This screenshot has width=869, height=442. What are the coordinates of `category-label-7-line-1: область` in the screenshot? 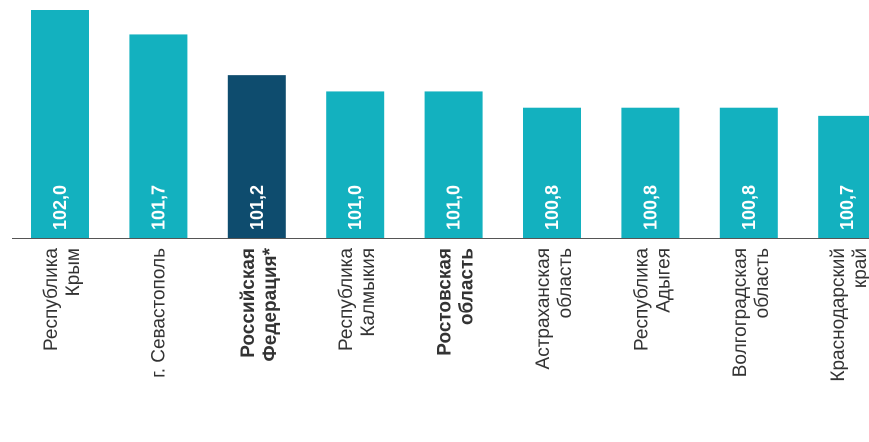 It's located at (762, 283).